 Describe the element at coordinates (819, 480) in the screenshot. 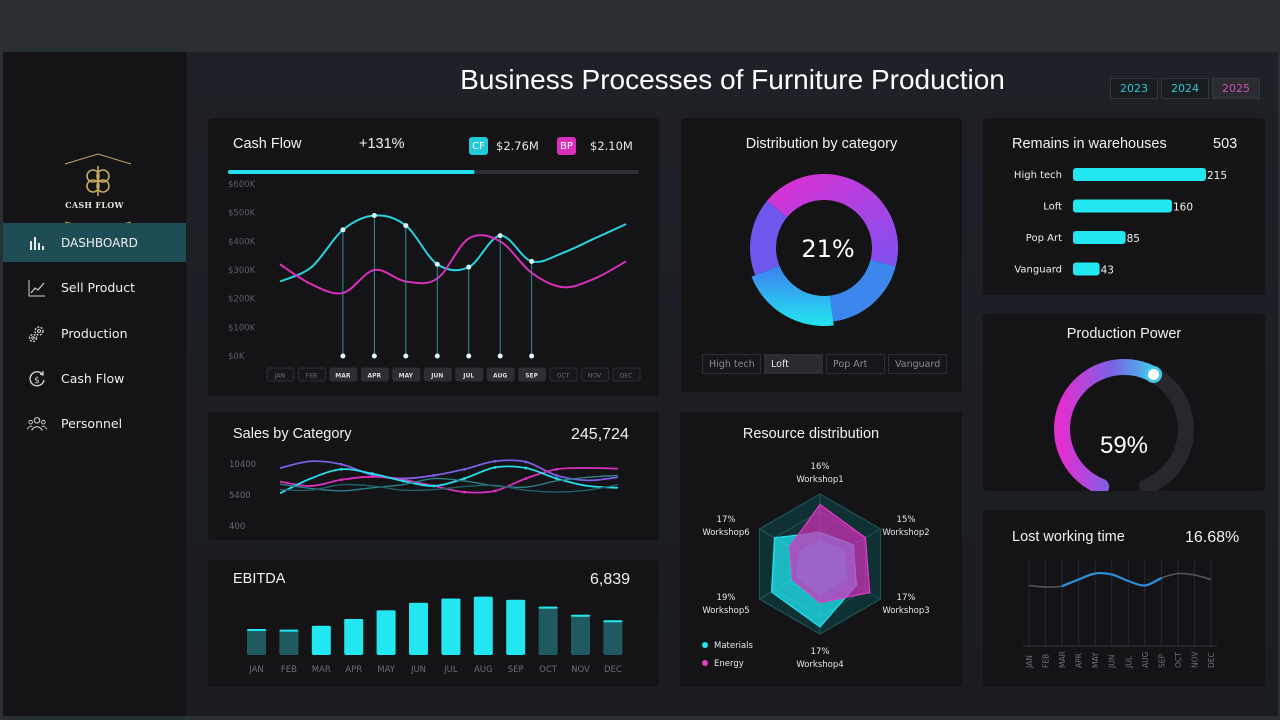

I see `radar-axis-name: Workshop1` at that location.